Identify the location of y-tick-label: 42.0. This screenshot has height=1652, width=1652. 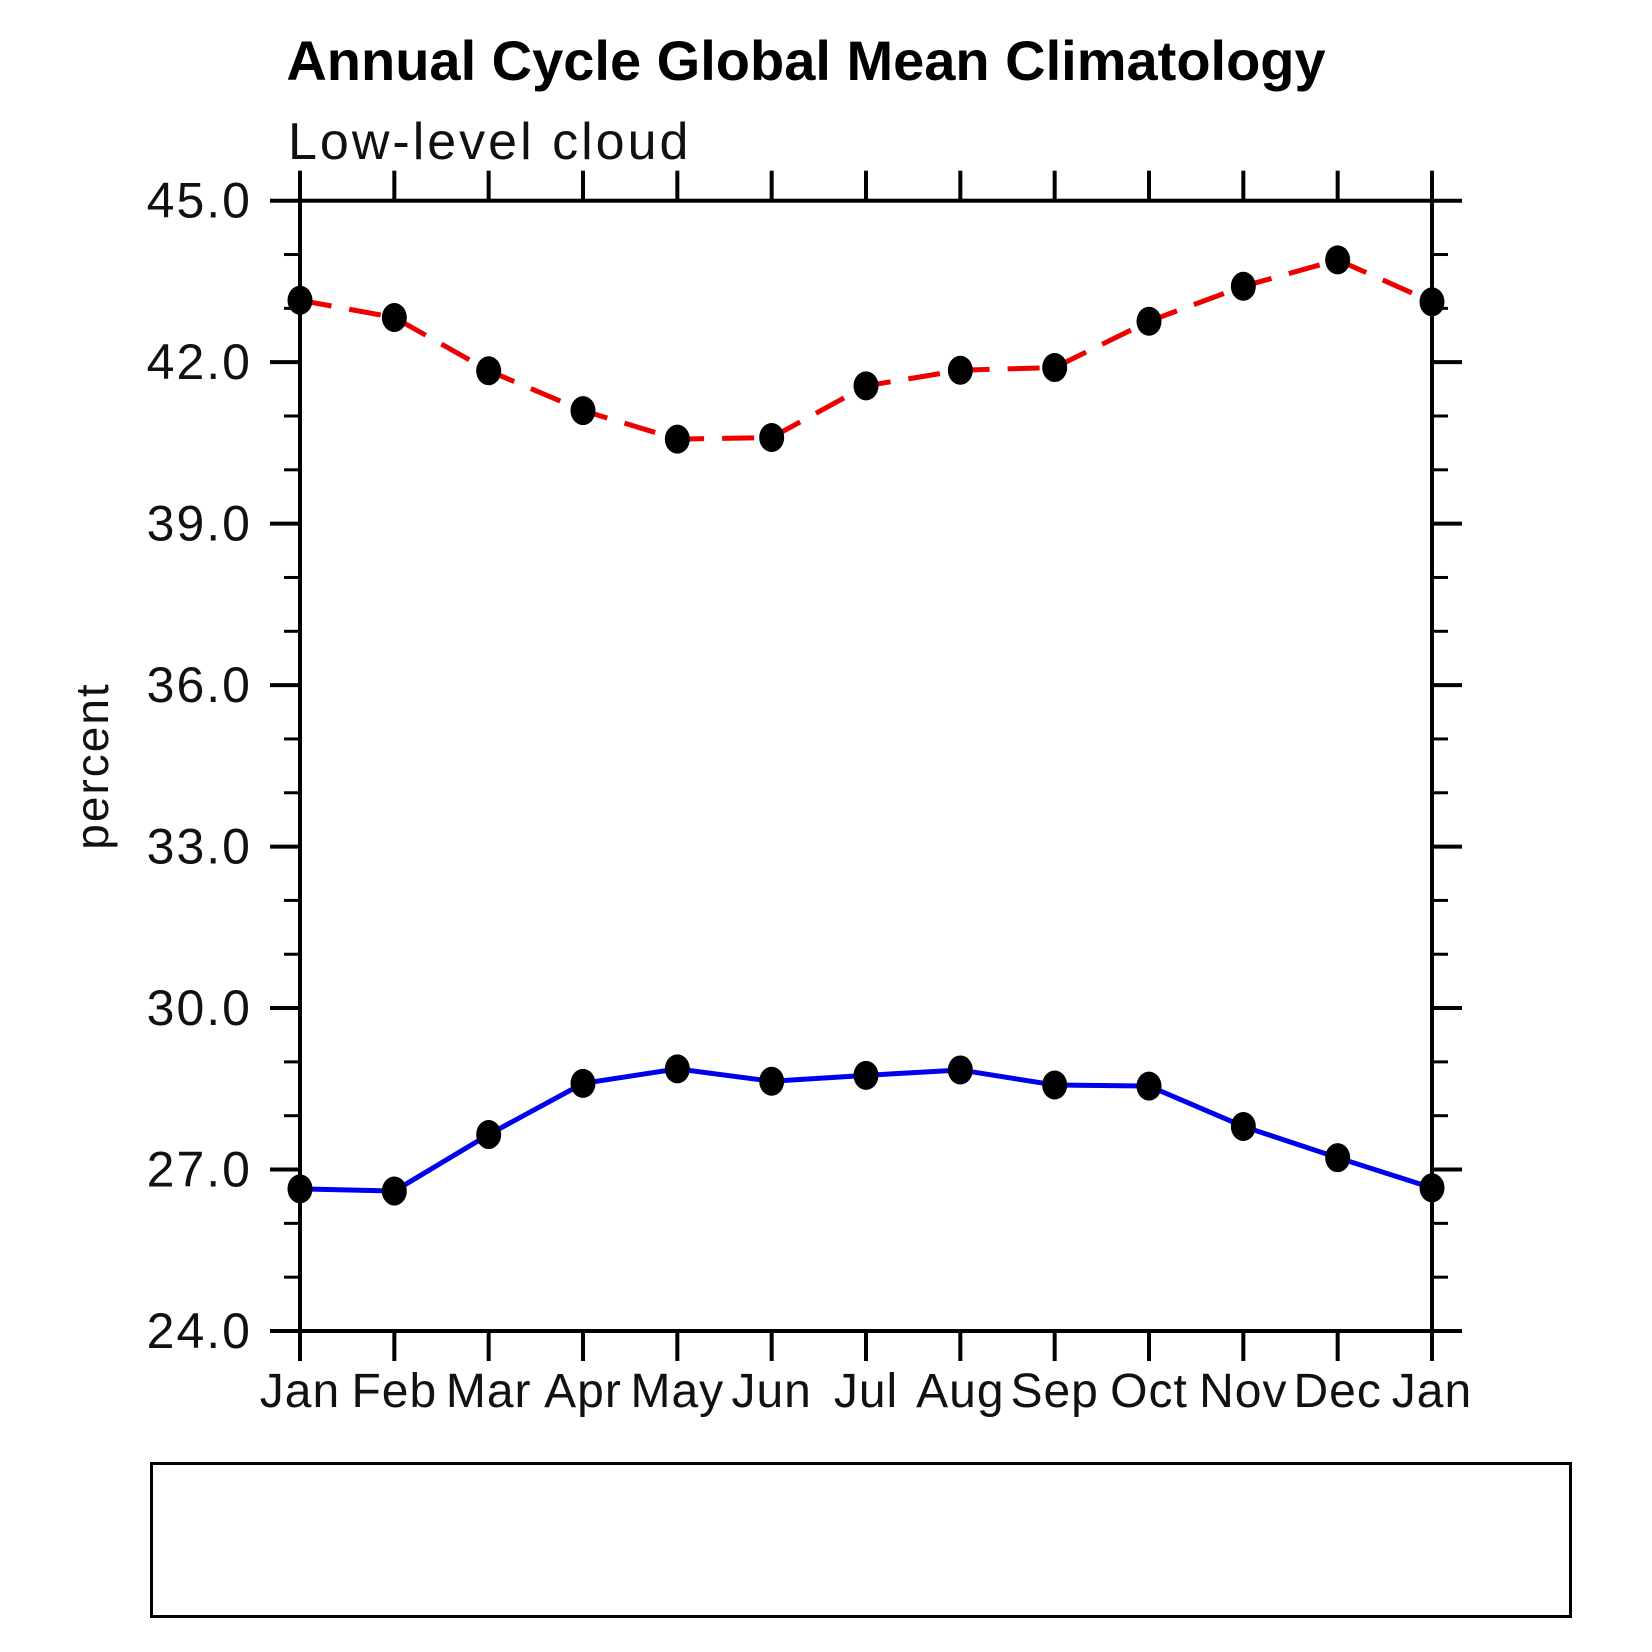
(199, 362).